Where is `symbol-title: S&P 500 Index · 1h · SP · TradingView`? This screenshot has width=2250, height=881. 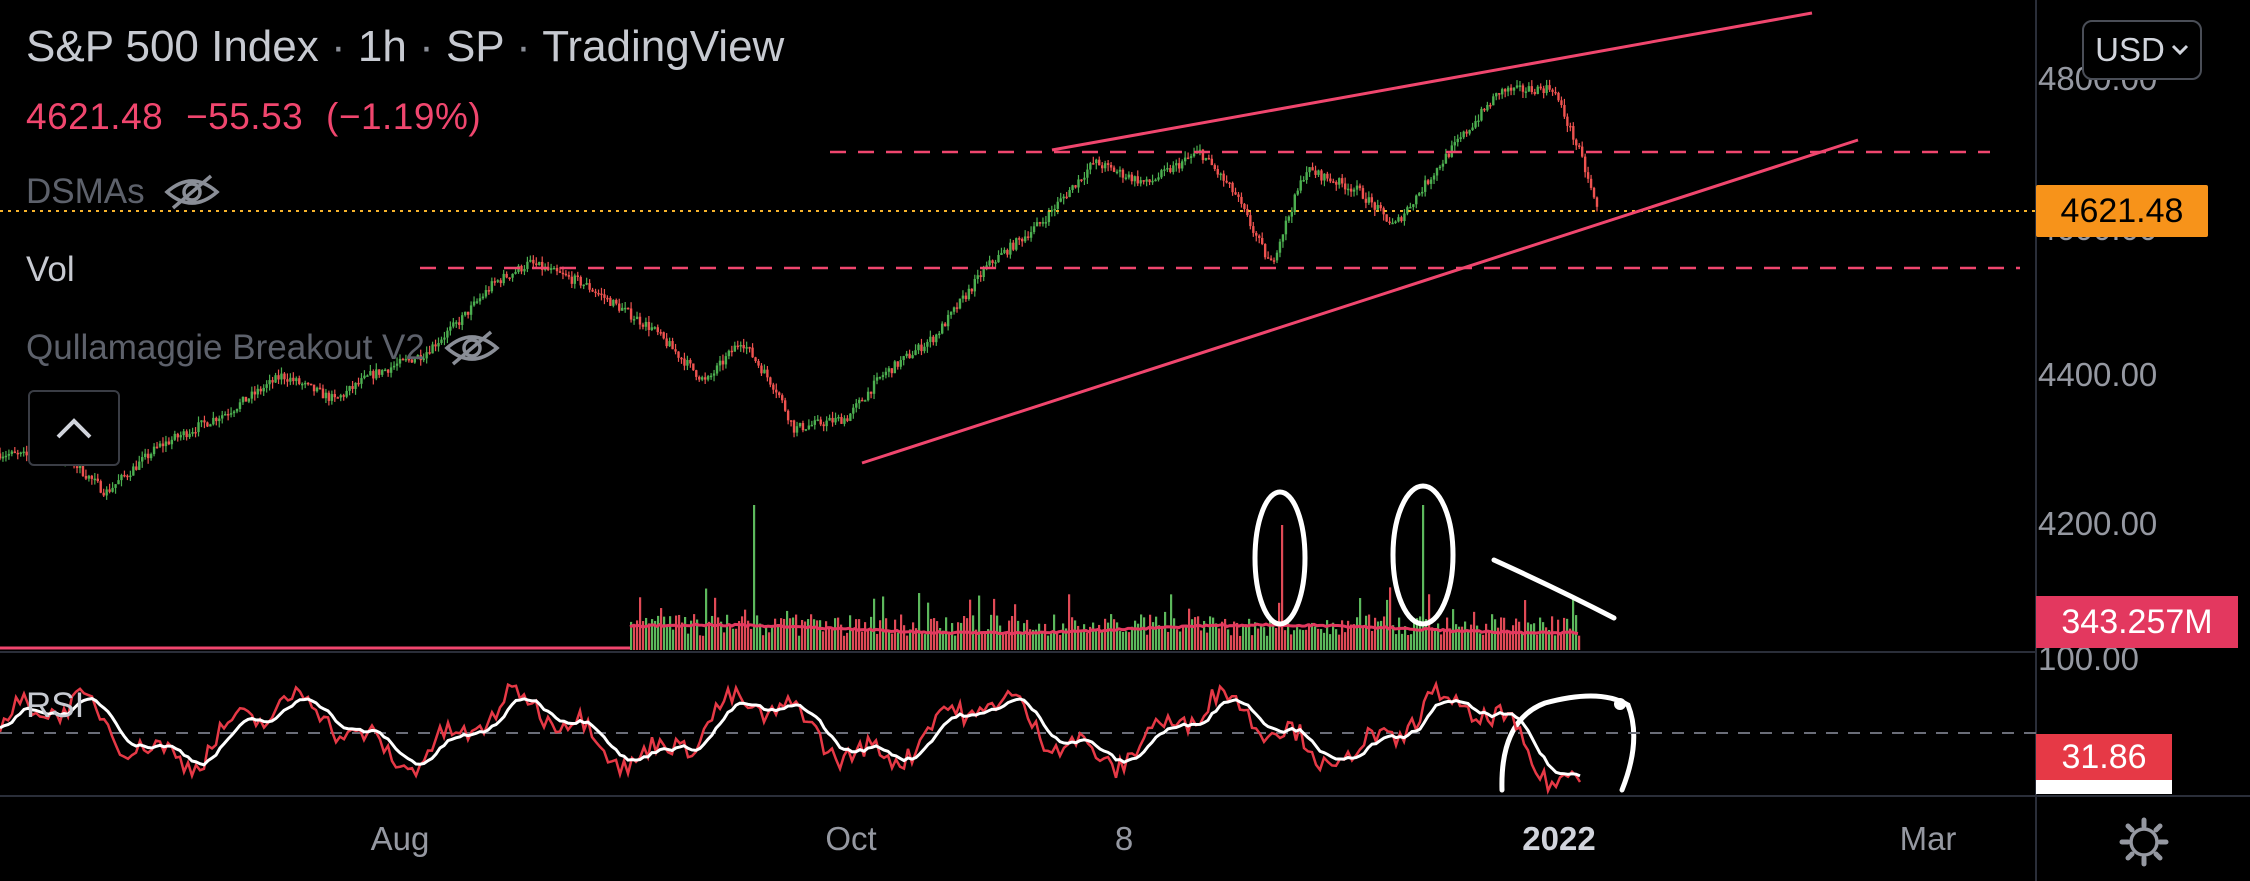
symbol-title: S&P 500 Index · 1h · SP · TradingView is located at coordinates (405, 47).